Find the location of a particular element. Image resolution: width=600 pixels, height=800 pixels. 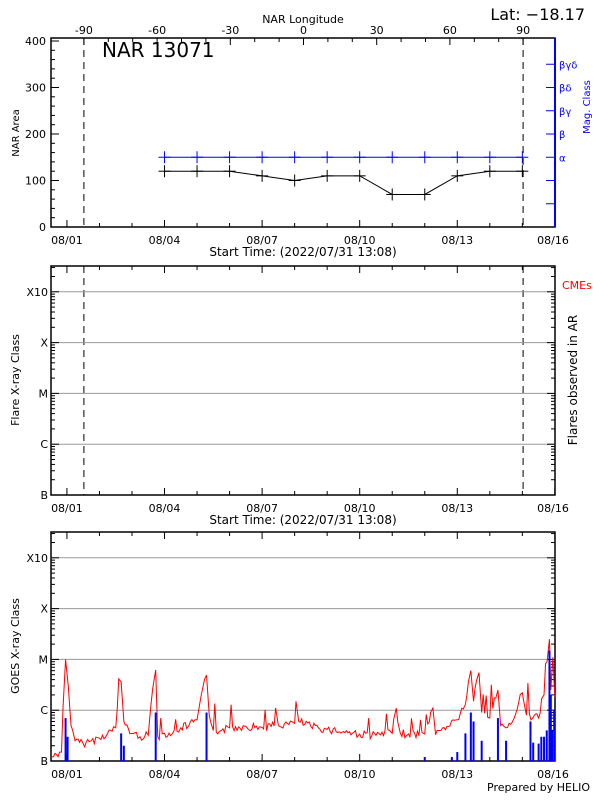

panel1-y2label: Mag. Class is located at coordinates (587, 107).